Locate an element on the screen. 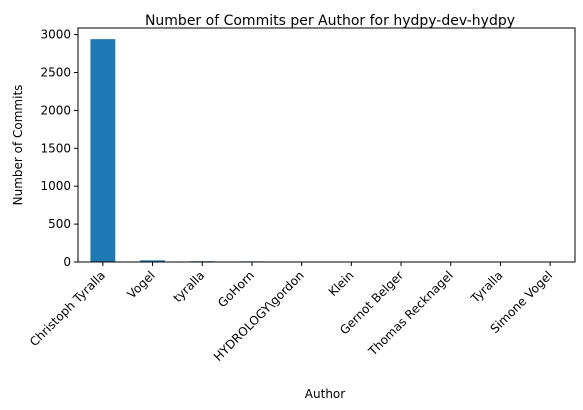 Image resolution: width=583 pixels, height=410 pixels. x-tick-label-0: Christoph Tyralla is located at coordinates (67, 308).